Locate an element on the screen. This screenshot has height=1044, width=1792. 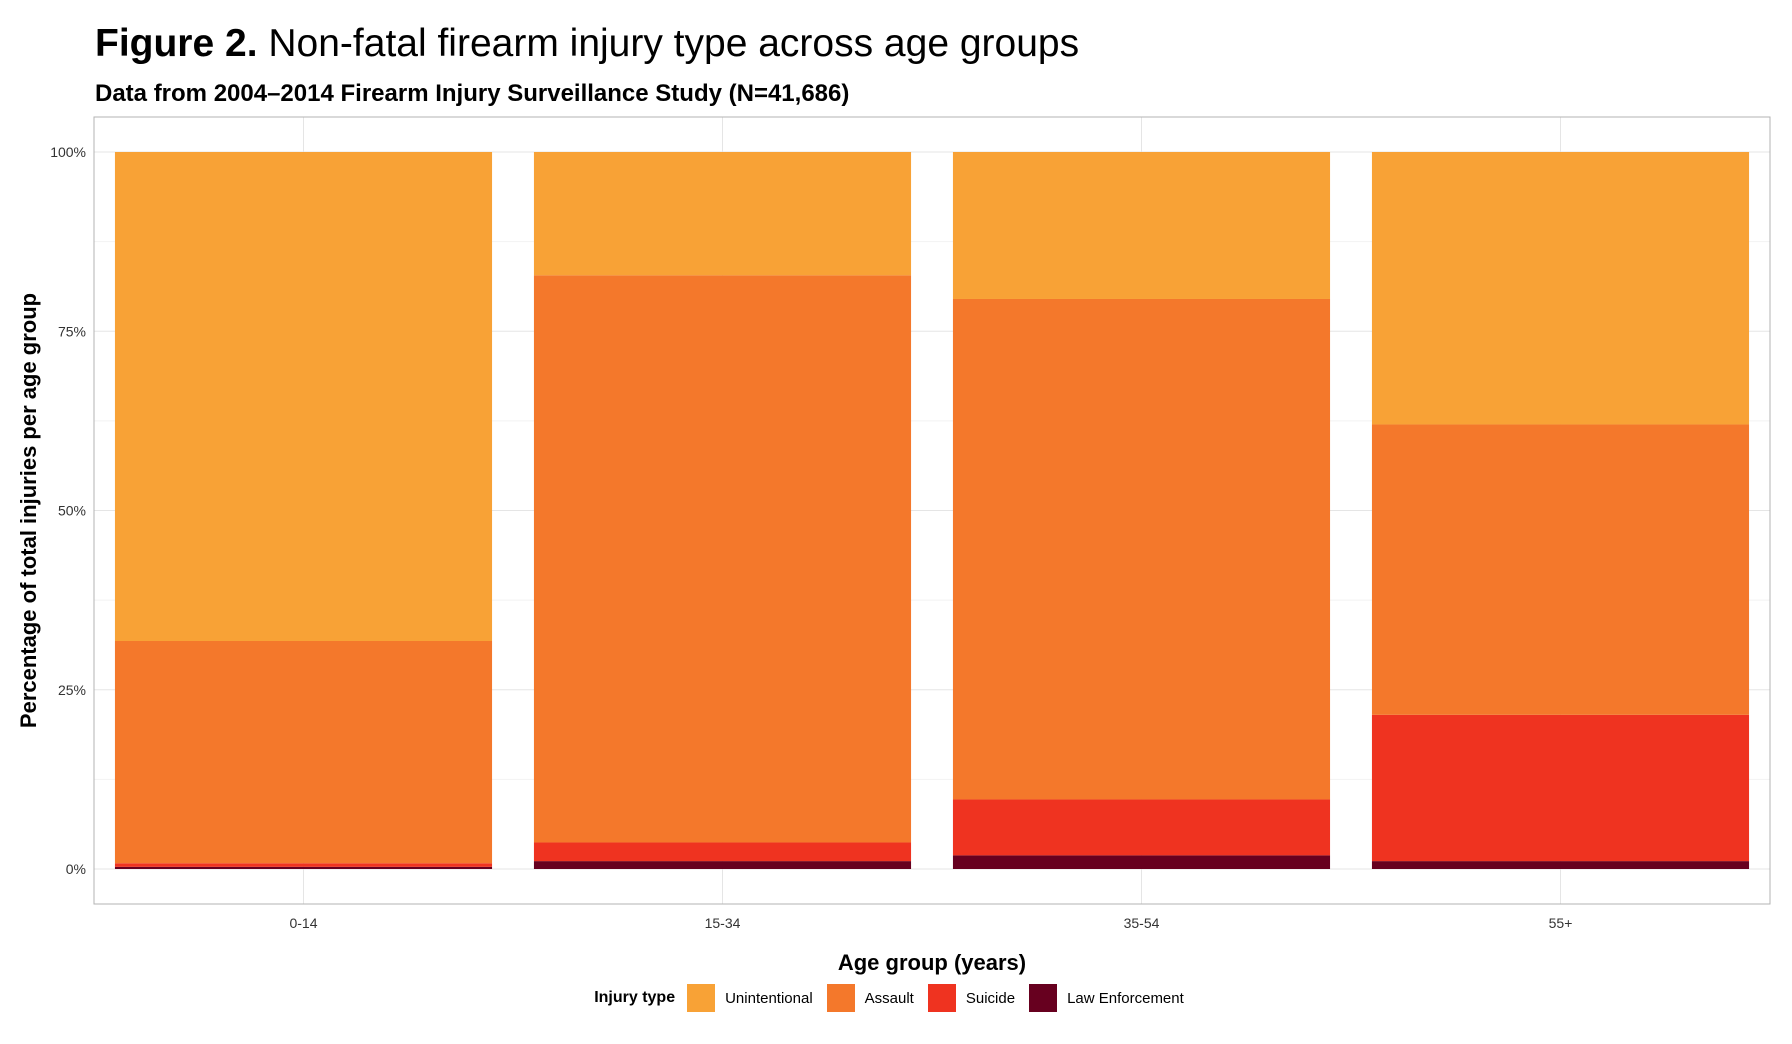
y-tick-label: 100% is located at coordinates (68, 152).